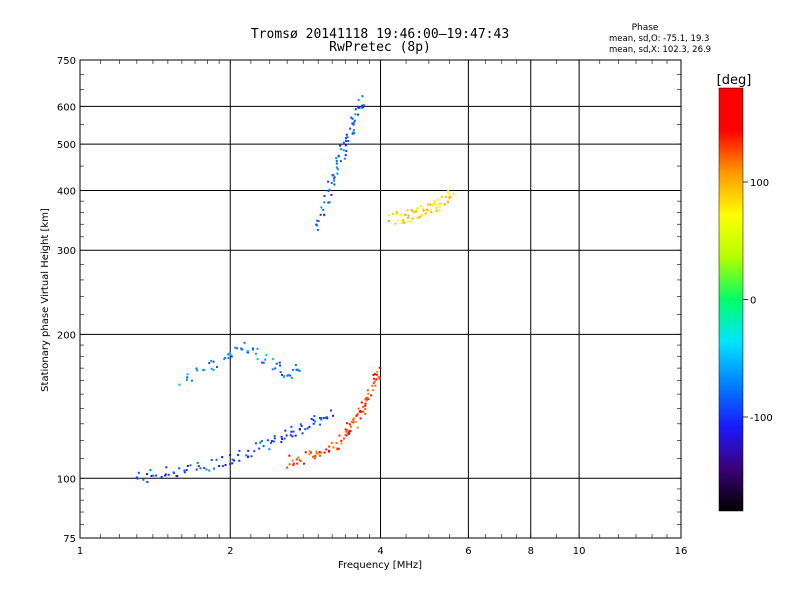 The width and height of the screenshot is (800, 600). Describe the element at coordinates (66, 479) in the screenshot. I see `y-tick-label: 100` at that location.